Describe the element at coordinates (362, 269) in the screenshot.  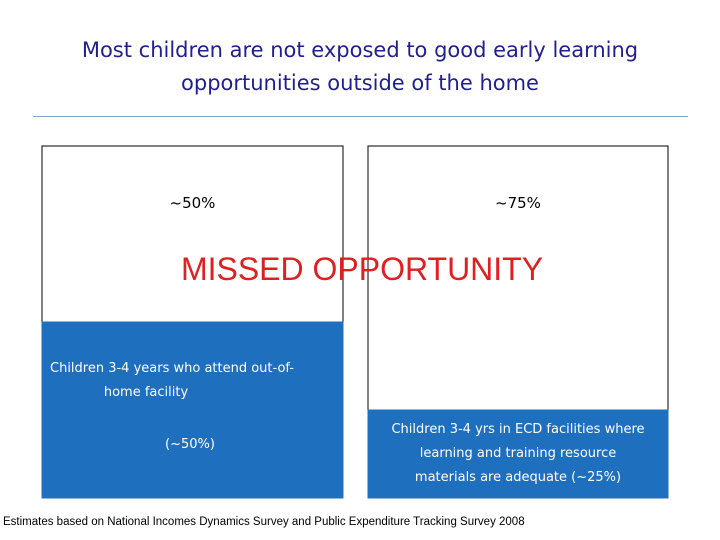
I see `missed-opportunity-label: MISSED OPPORTUNITY` at that location.